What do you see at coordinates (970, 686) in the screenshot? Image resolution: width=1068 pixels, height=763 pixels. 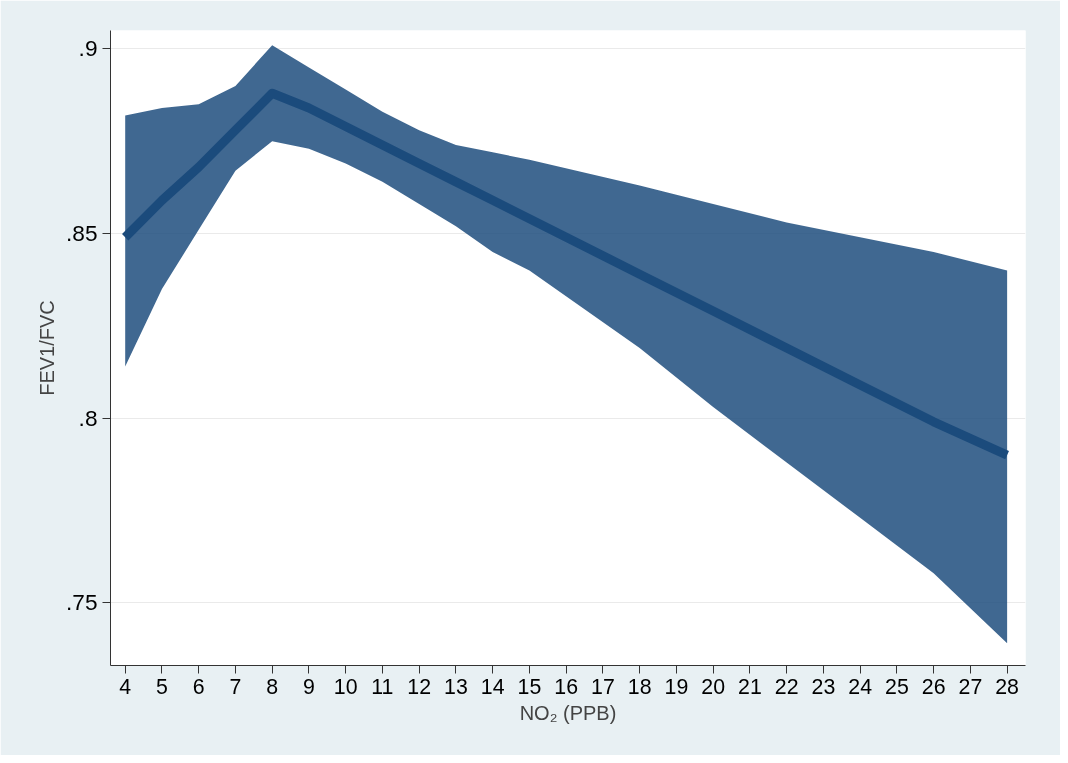 I see `x-tick-label: 27` at bounding box center [970, 686].